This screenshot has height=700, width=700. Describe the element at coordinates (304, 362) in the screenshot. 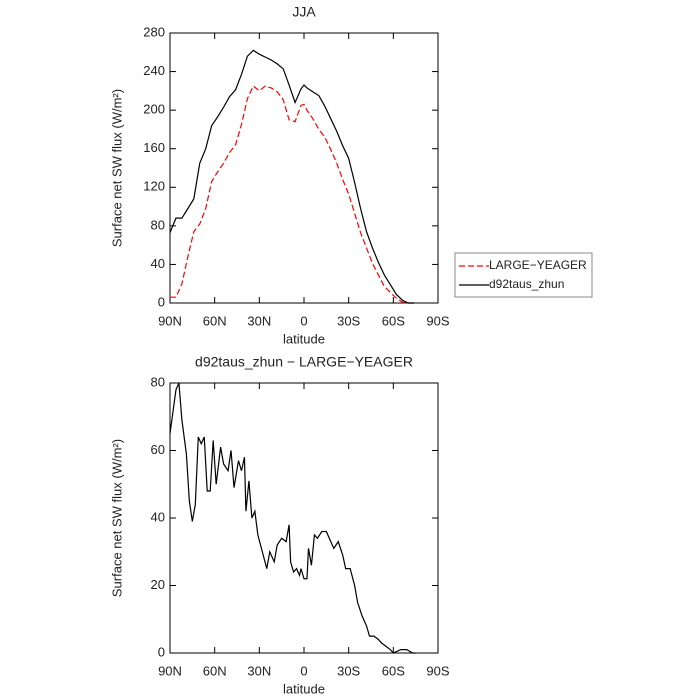

I see `chart-title: d92taus_zhun − LARGE−YEAGER` at that location.